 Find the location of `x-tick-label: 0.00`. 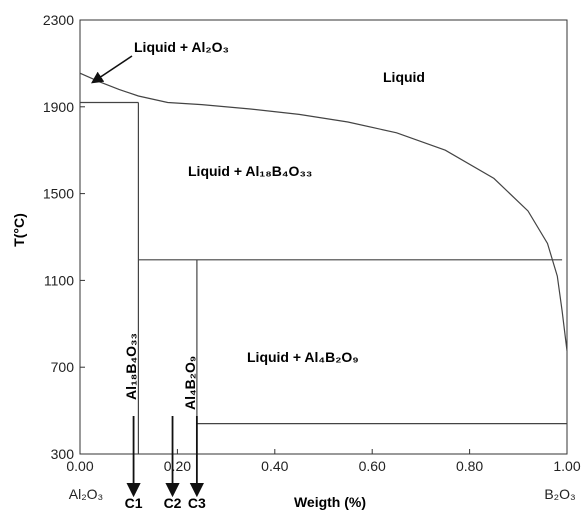

x-tick-label: 0.00 is located at coordinates (79, 466).